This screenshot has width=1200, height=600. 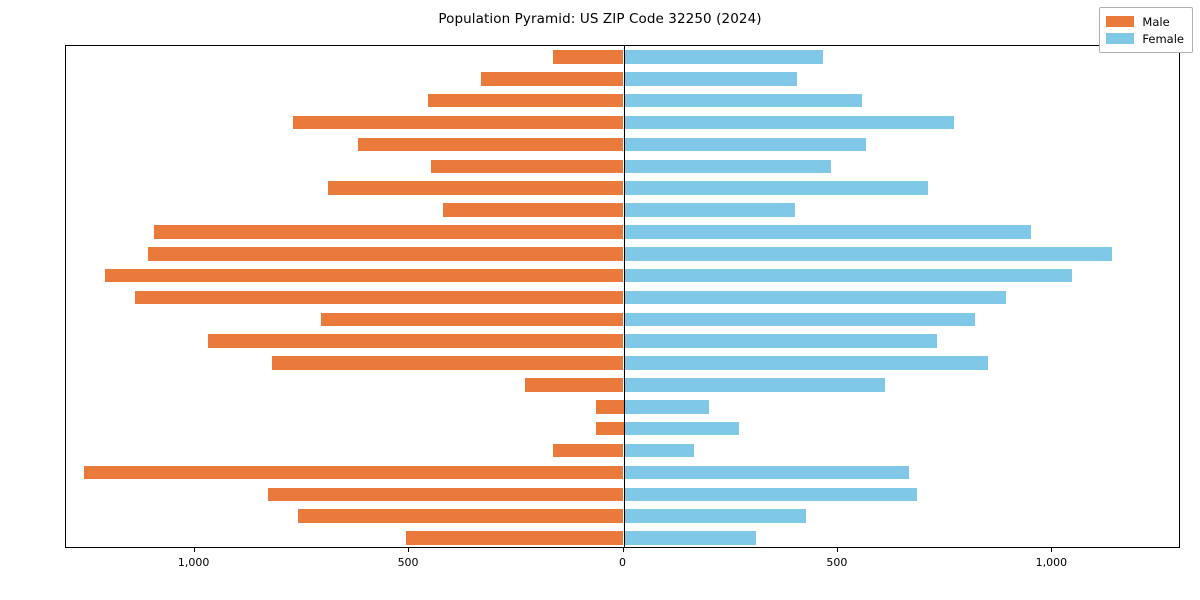 What do you see at coordinates (1120, 38) in the screenshot?
I see `legend-swatch-female` at bounding box center [1120, 38].